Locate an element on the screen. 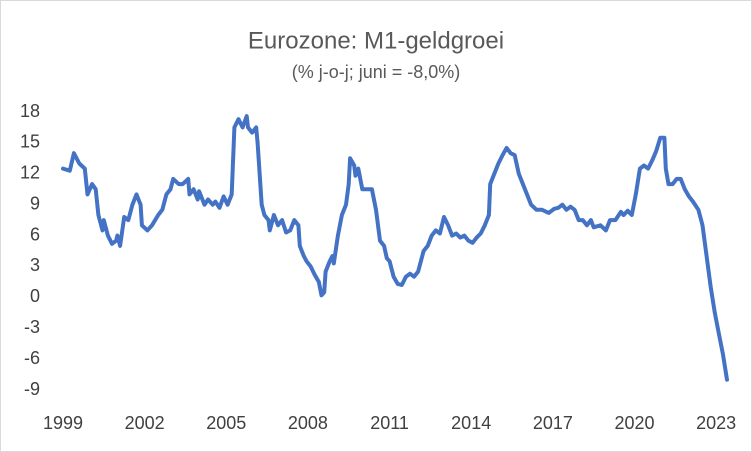  y-tick-label: 6 is located at coordinates (35, 234).